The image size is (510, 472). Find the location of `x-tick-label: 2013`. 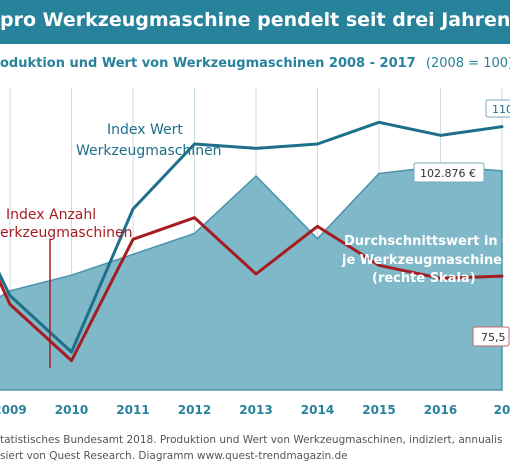

x-tick-label: 2013 is located at coordinates (255, 410).